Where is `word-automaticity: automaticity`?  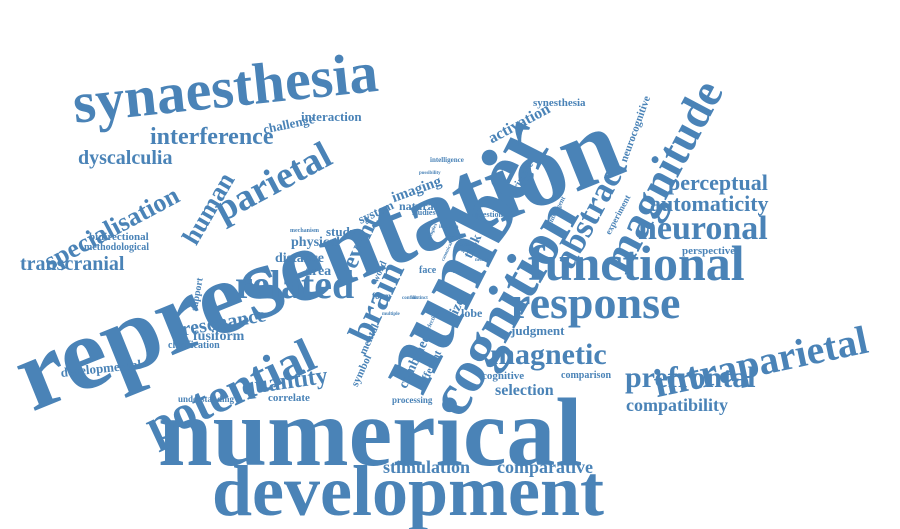 word-automaticity: automaticity is located at coordinates (709, 203).